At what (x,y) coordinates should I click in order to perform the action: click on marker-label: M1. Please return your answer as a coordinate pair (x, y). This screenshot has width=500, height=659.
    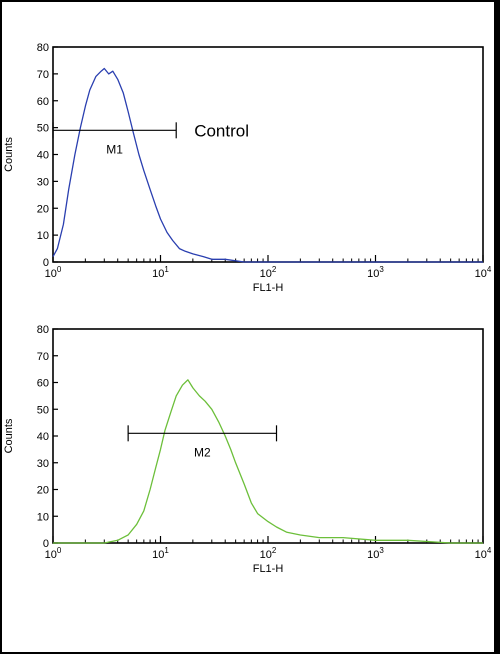
    Looking at the image, I should click on (114, 149).